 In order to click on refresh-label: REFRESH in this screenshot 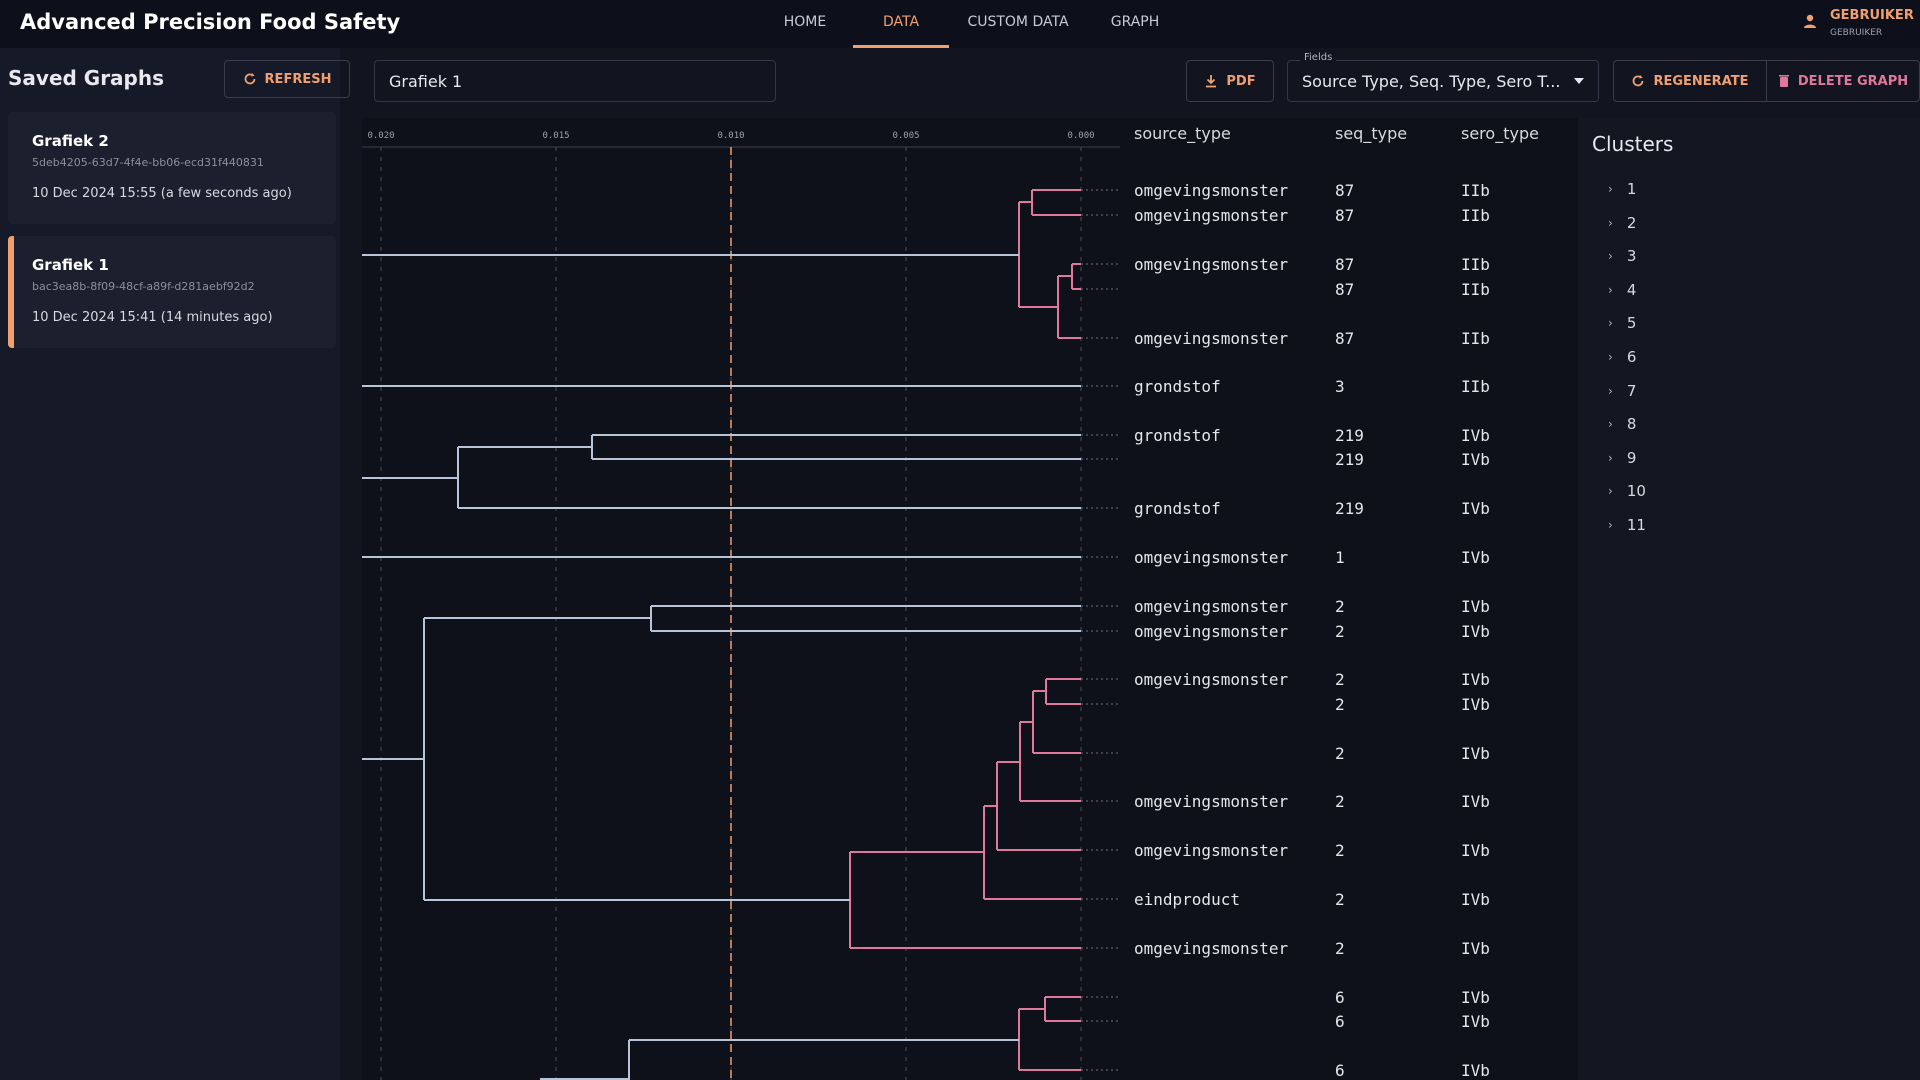, I will do `click(298, 79)`.